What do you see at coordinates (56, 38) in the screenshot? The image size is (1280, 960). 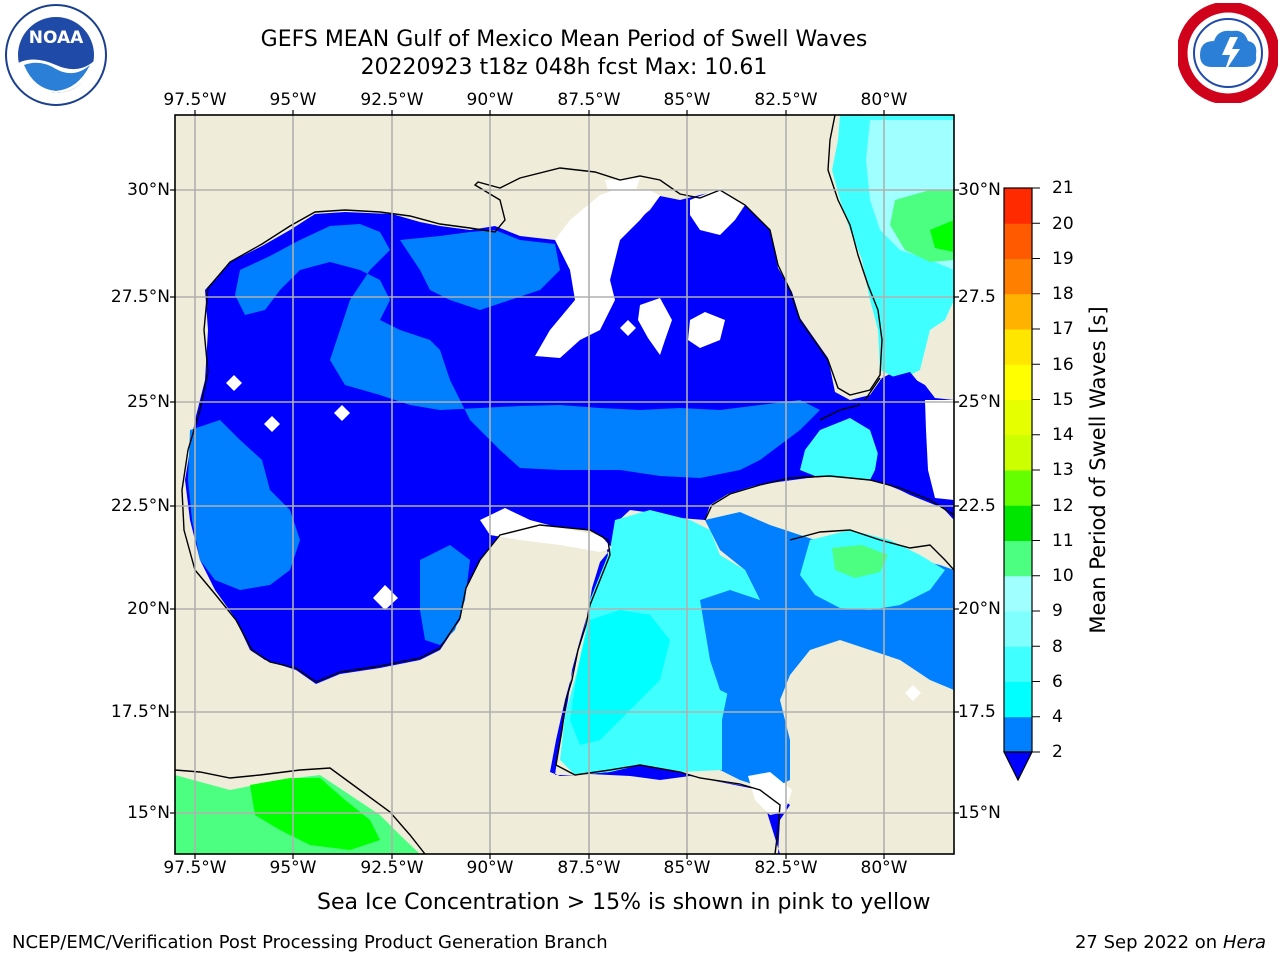 I see `noaa-logo-text: NOAA` at bounding box center [56, 38].